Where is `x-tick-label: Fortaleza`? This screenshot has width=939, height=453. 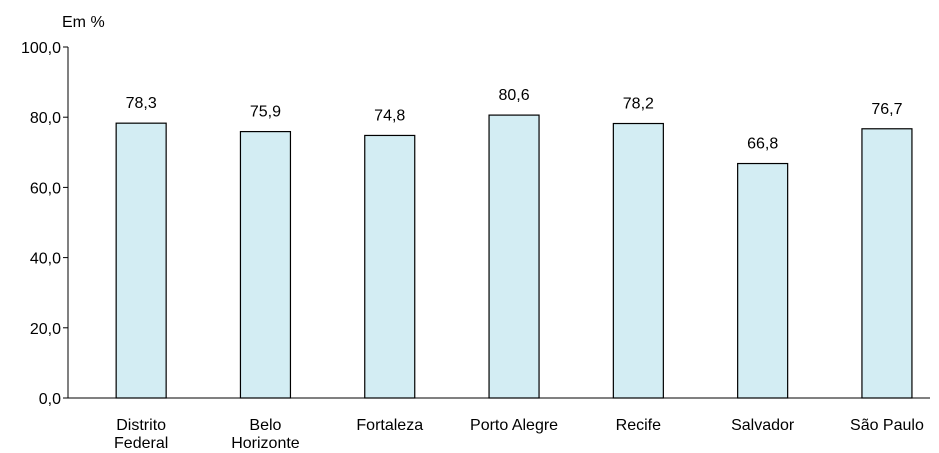
x-tick-label: Fortaleza is located at coordinates (389, 425).